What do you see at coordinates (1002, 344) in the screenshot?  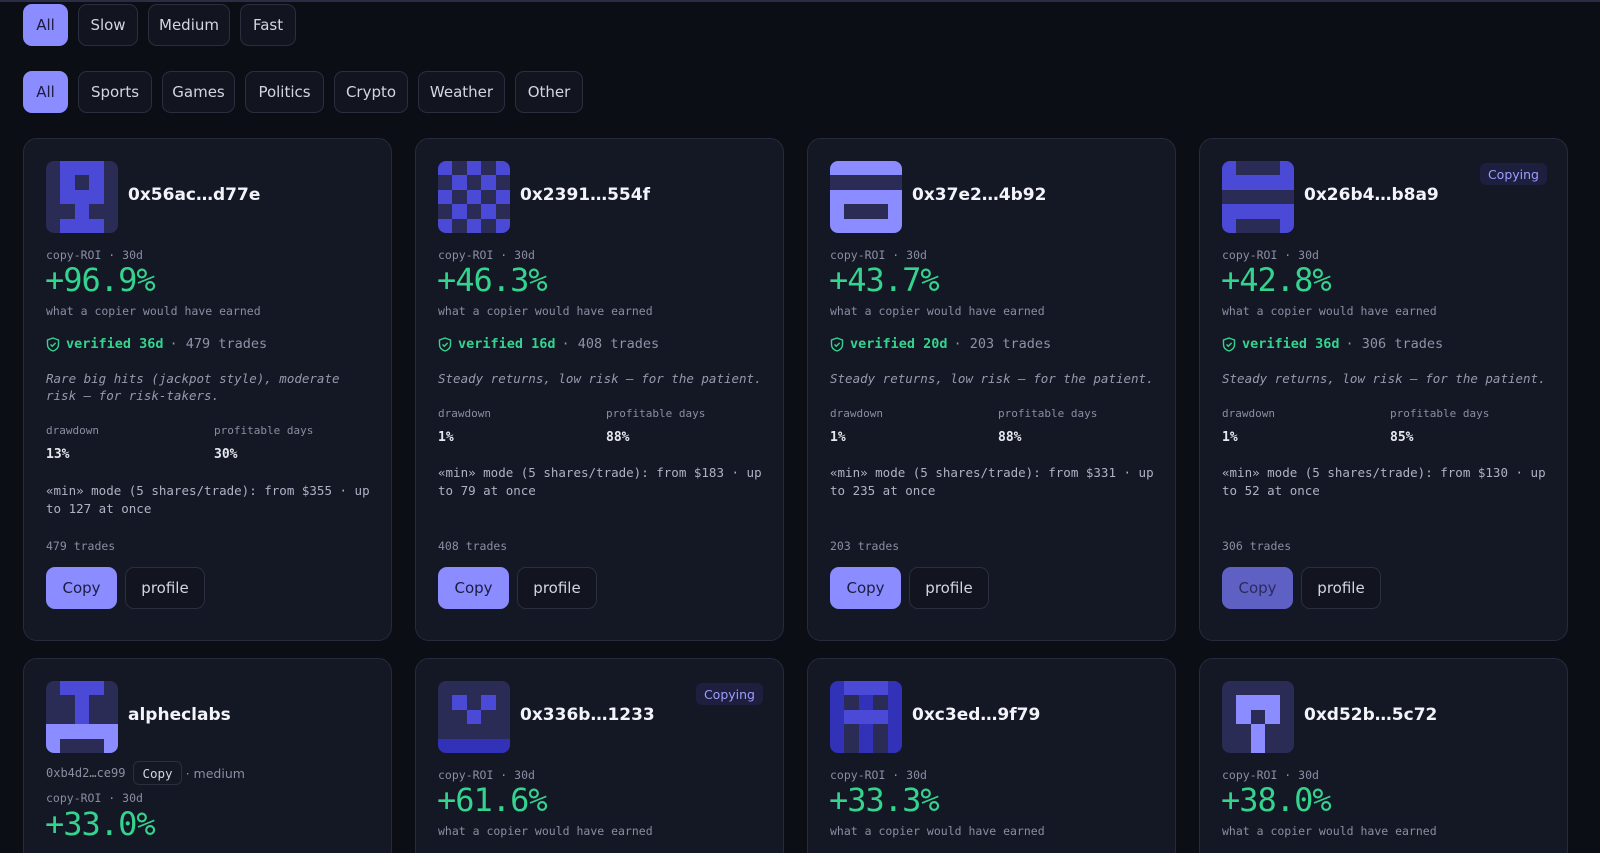 I see `trade-count: · 203 trades` at bounding box center [1002, 344].